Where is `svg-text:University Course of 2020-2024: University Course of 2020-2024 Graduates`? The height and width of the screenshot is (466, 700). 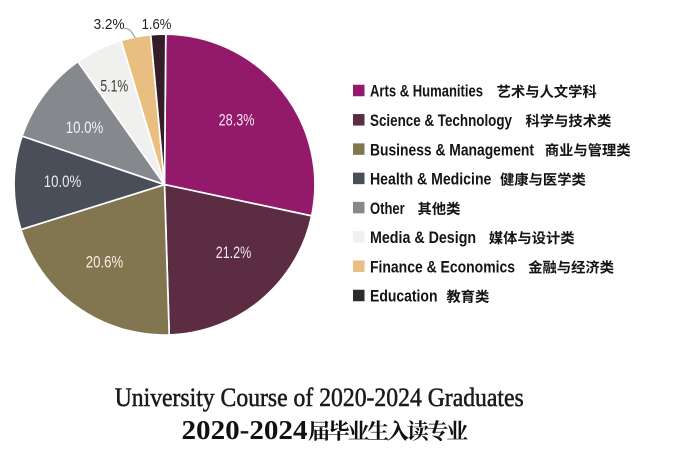
svg-text:University Course of 2020-2024: University Course of 2020-2024 Graduates is located at coordinates (319, 397).